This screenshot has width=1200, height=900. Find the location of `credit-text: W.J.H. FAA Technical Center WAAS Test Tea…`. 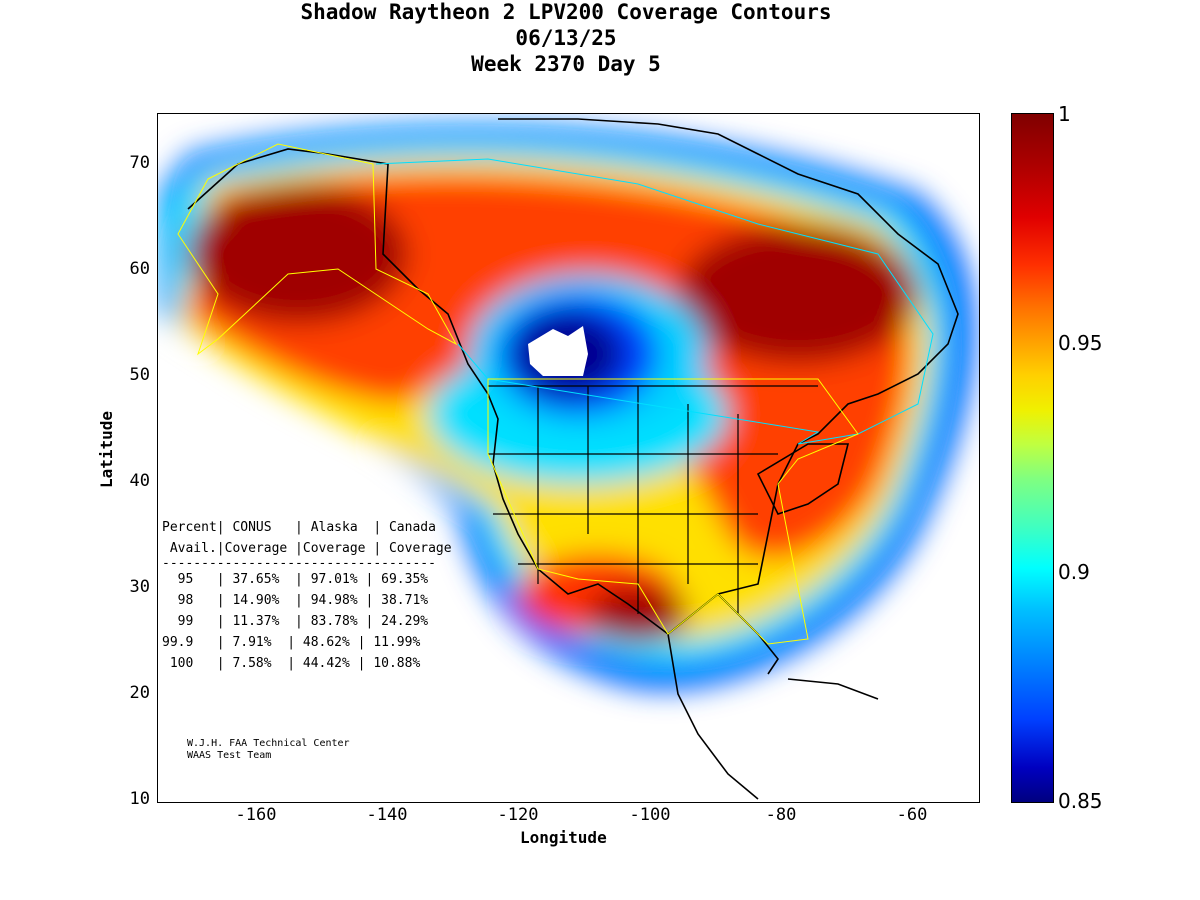

credit-text: W.J.H. FAA Technical Center WAAS Test Tea… is located at coordinates (268, 750).